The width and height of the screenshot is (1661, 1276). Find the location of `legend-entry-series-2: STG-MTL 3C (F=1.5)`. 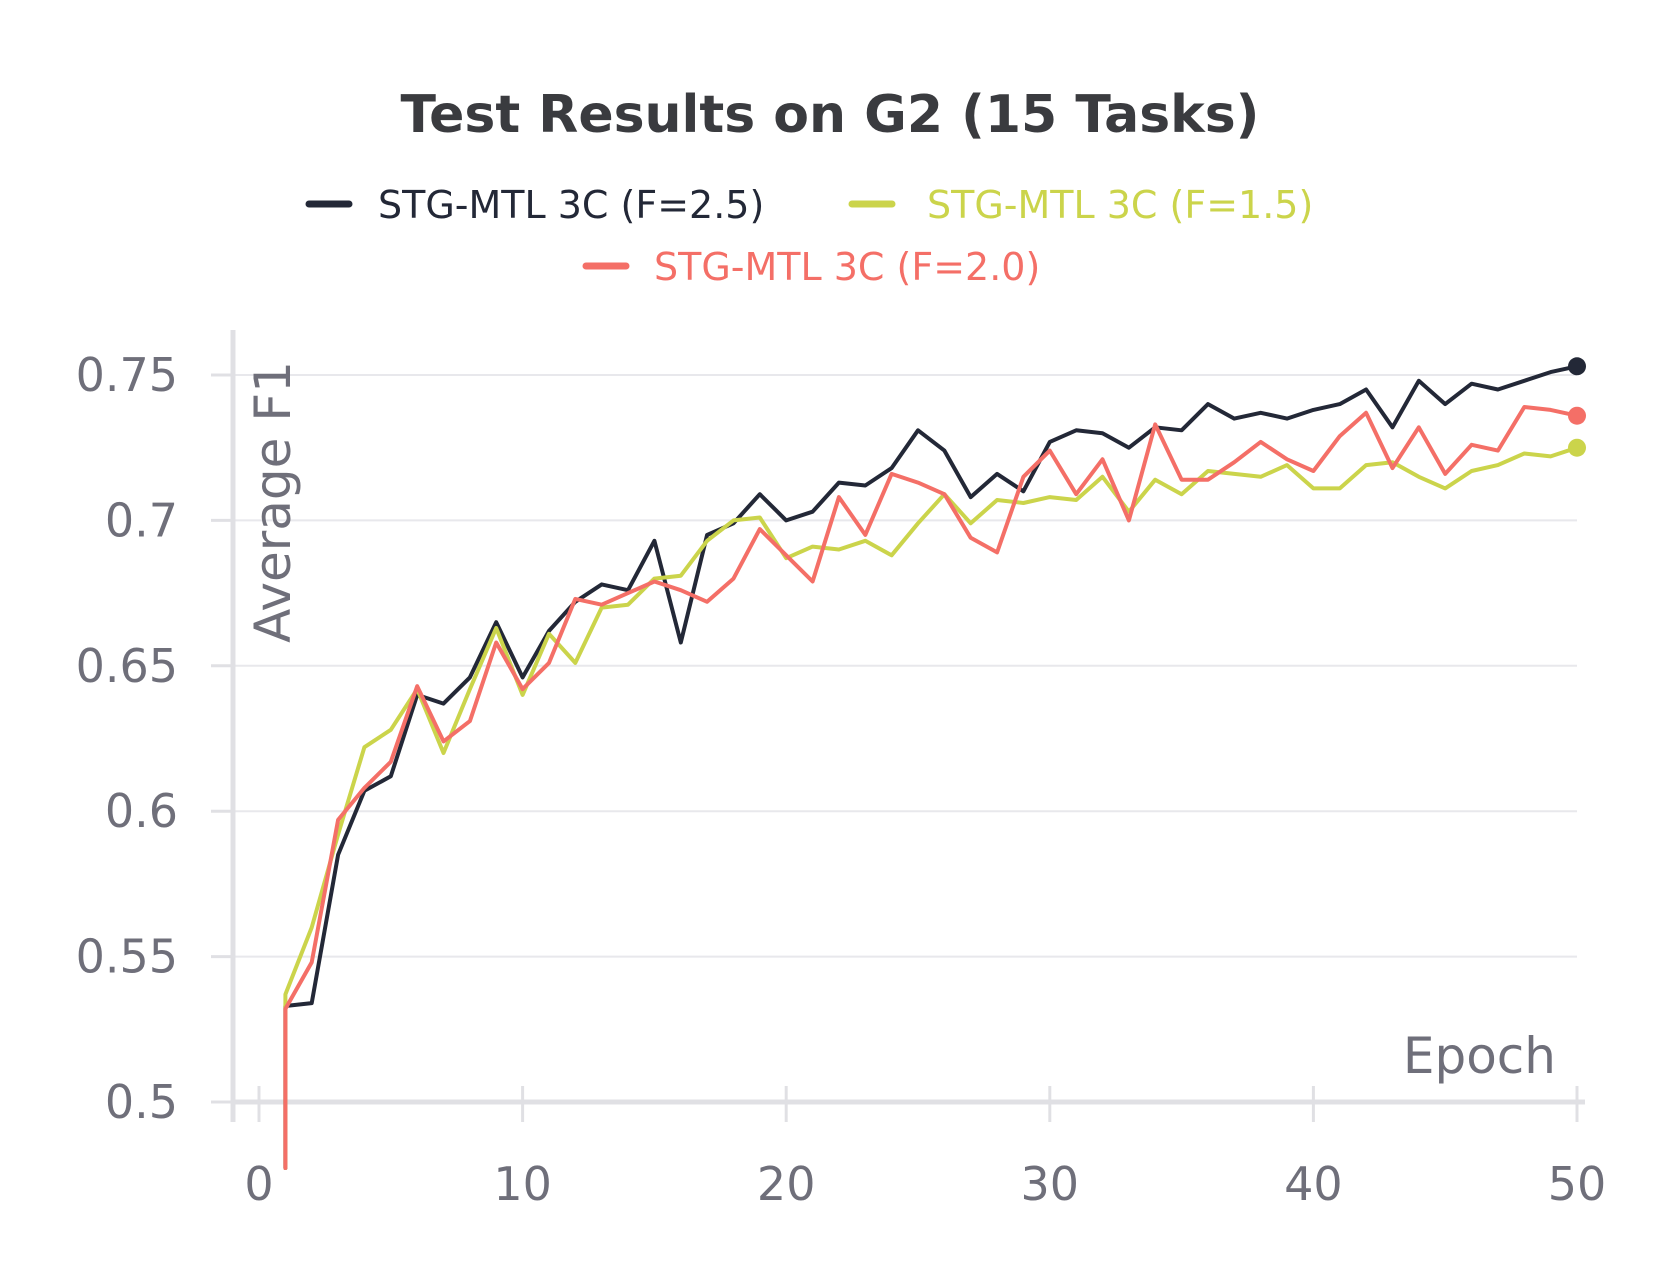

legend-entry-series-2: STG-MTL 3C (F=1.5) is located at coordinates (1080, 205).